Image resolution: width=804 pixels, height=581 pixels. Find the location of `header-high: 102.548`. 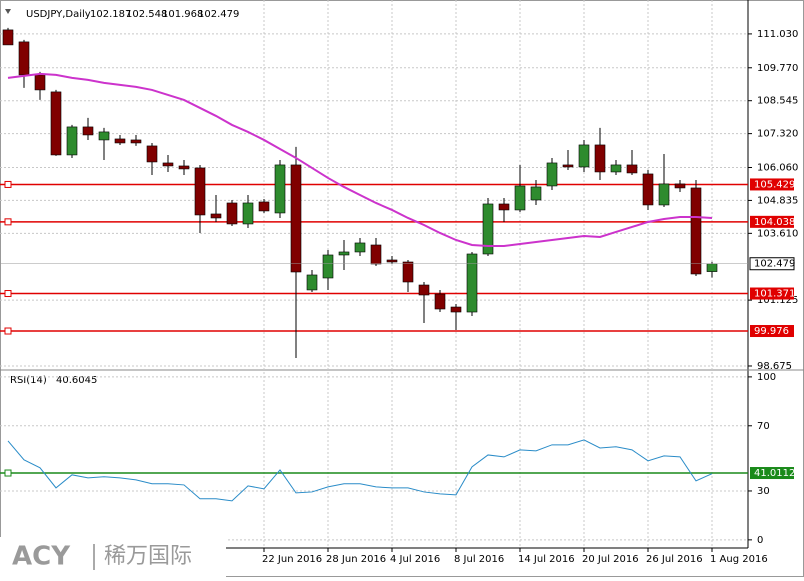

header-high: 102.548 is located at coordinates (146, 14).